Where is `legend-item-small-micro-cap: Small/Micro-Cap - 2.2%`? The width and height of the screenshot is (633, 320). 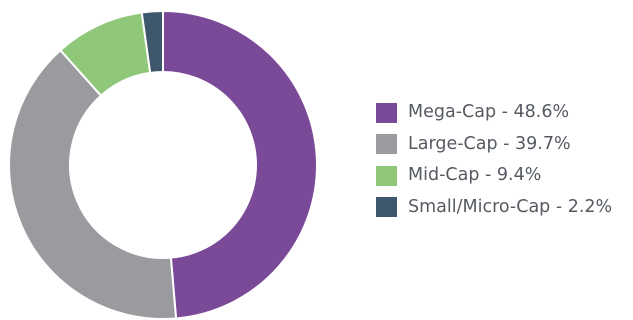 legend-item-small-micro-cap: Small/Micro-Cap - 2.2% is located at coordinates (494, 207).